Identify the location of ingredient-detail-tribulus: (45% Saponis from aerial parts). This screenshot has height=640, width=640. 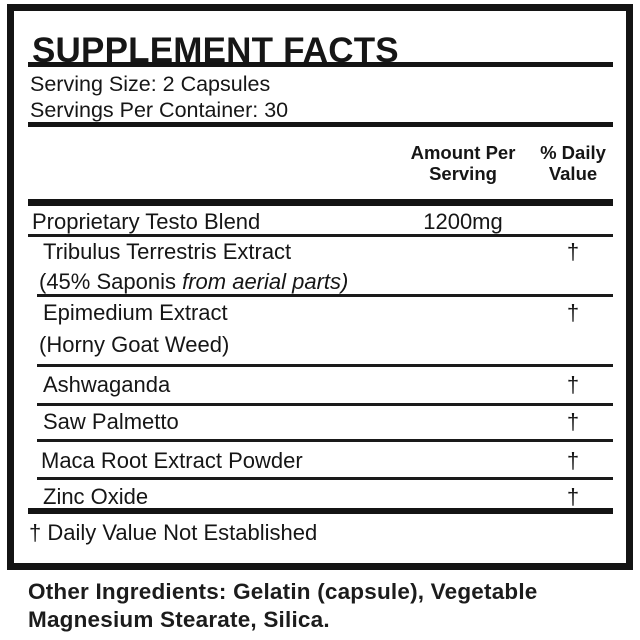
(193, 282).